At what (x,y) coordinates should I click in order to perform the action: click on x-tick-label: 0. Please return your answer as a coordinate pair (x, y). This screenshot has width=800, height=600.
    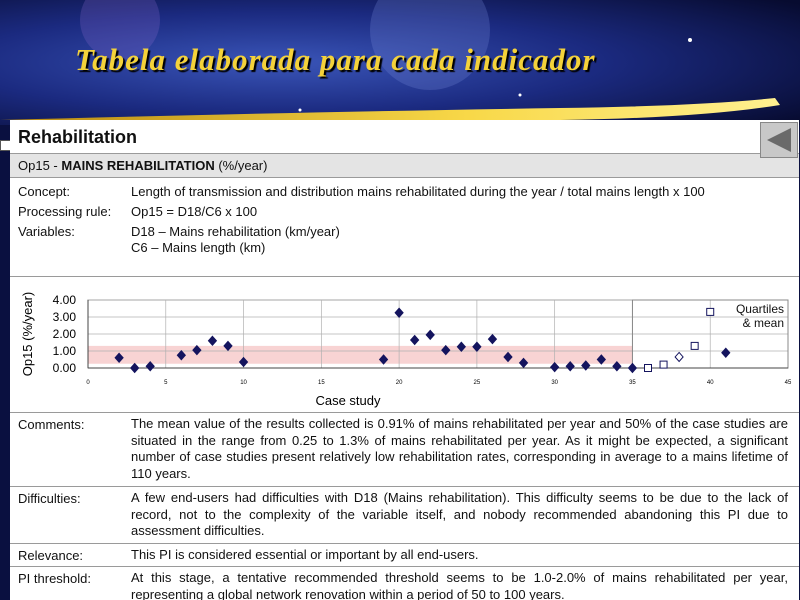
    Looking at the image, I should click on (88, 383).